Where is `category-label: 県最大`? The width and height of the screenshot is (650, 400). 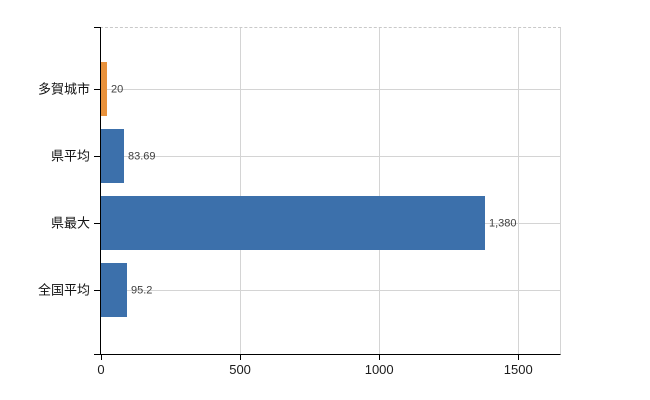
category-label: 県最大 is located at coordinates (70, 223).